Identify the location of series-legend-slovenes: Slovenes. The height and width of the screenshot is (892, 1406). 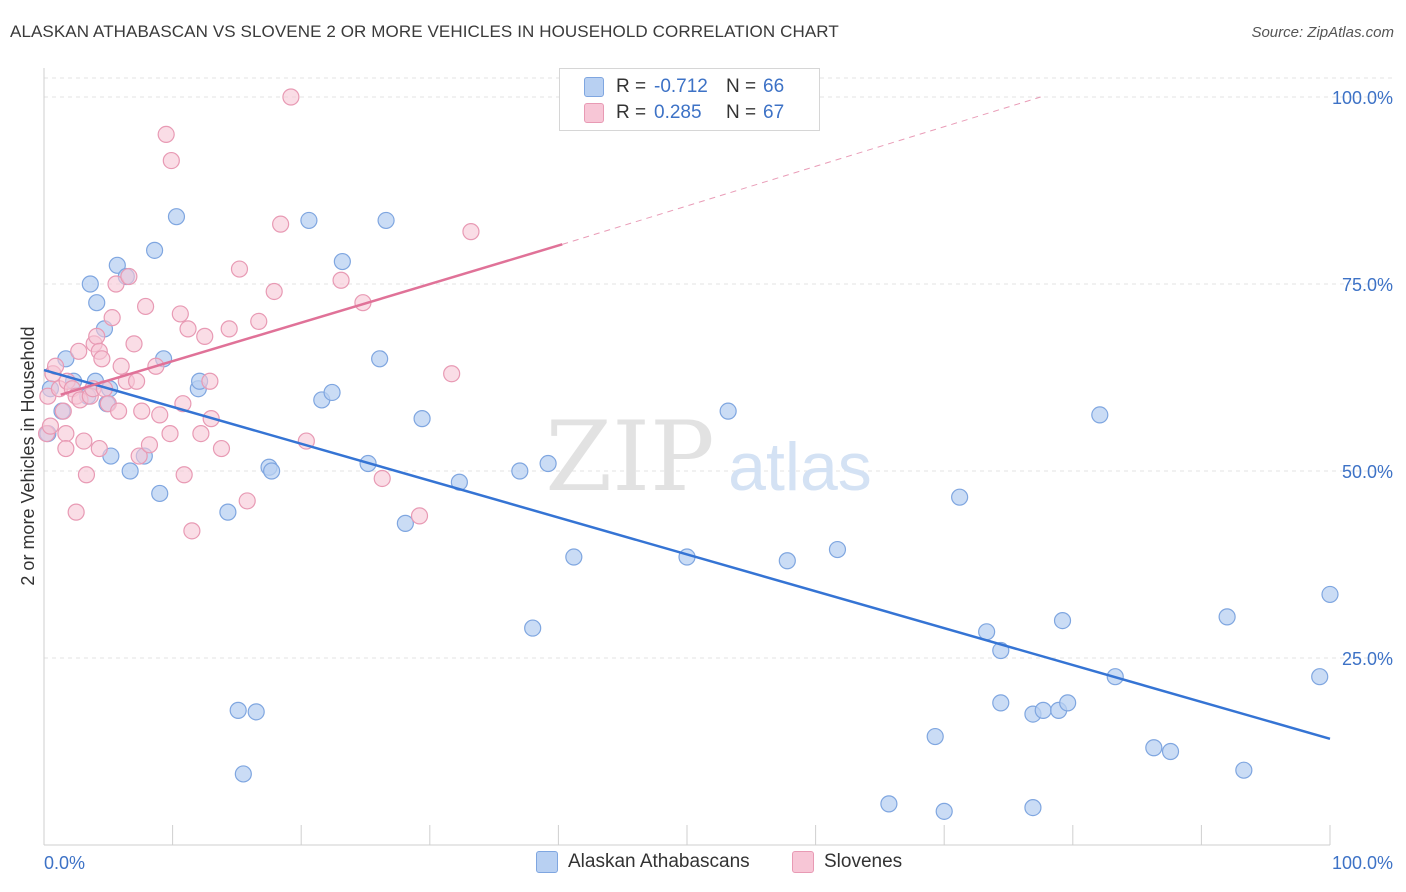
(847, 862).